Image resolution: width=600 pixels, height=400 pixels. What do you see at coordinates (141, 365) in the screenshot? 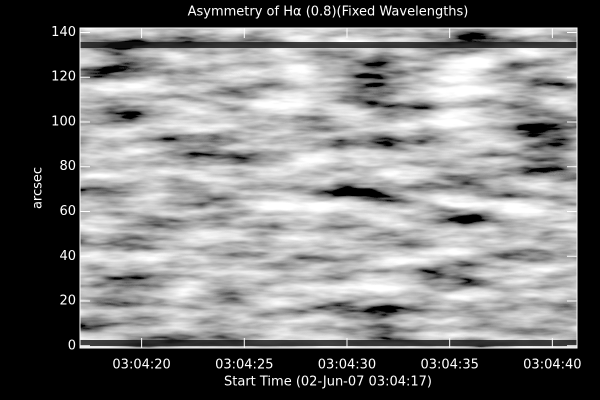
I see `x-tick-label: 03:04:20` at bounding box center [141, 365].